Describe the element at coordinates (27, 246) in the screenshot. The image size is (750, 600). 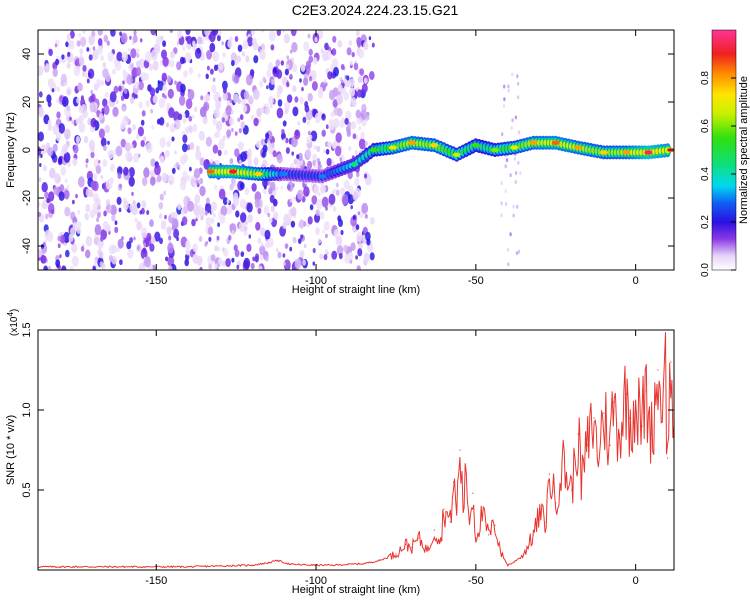
I see `y-tick-label: -40` at that location.